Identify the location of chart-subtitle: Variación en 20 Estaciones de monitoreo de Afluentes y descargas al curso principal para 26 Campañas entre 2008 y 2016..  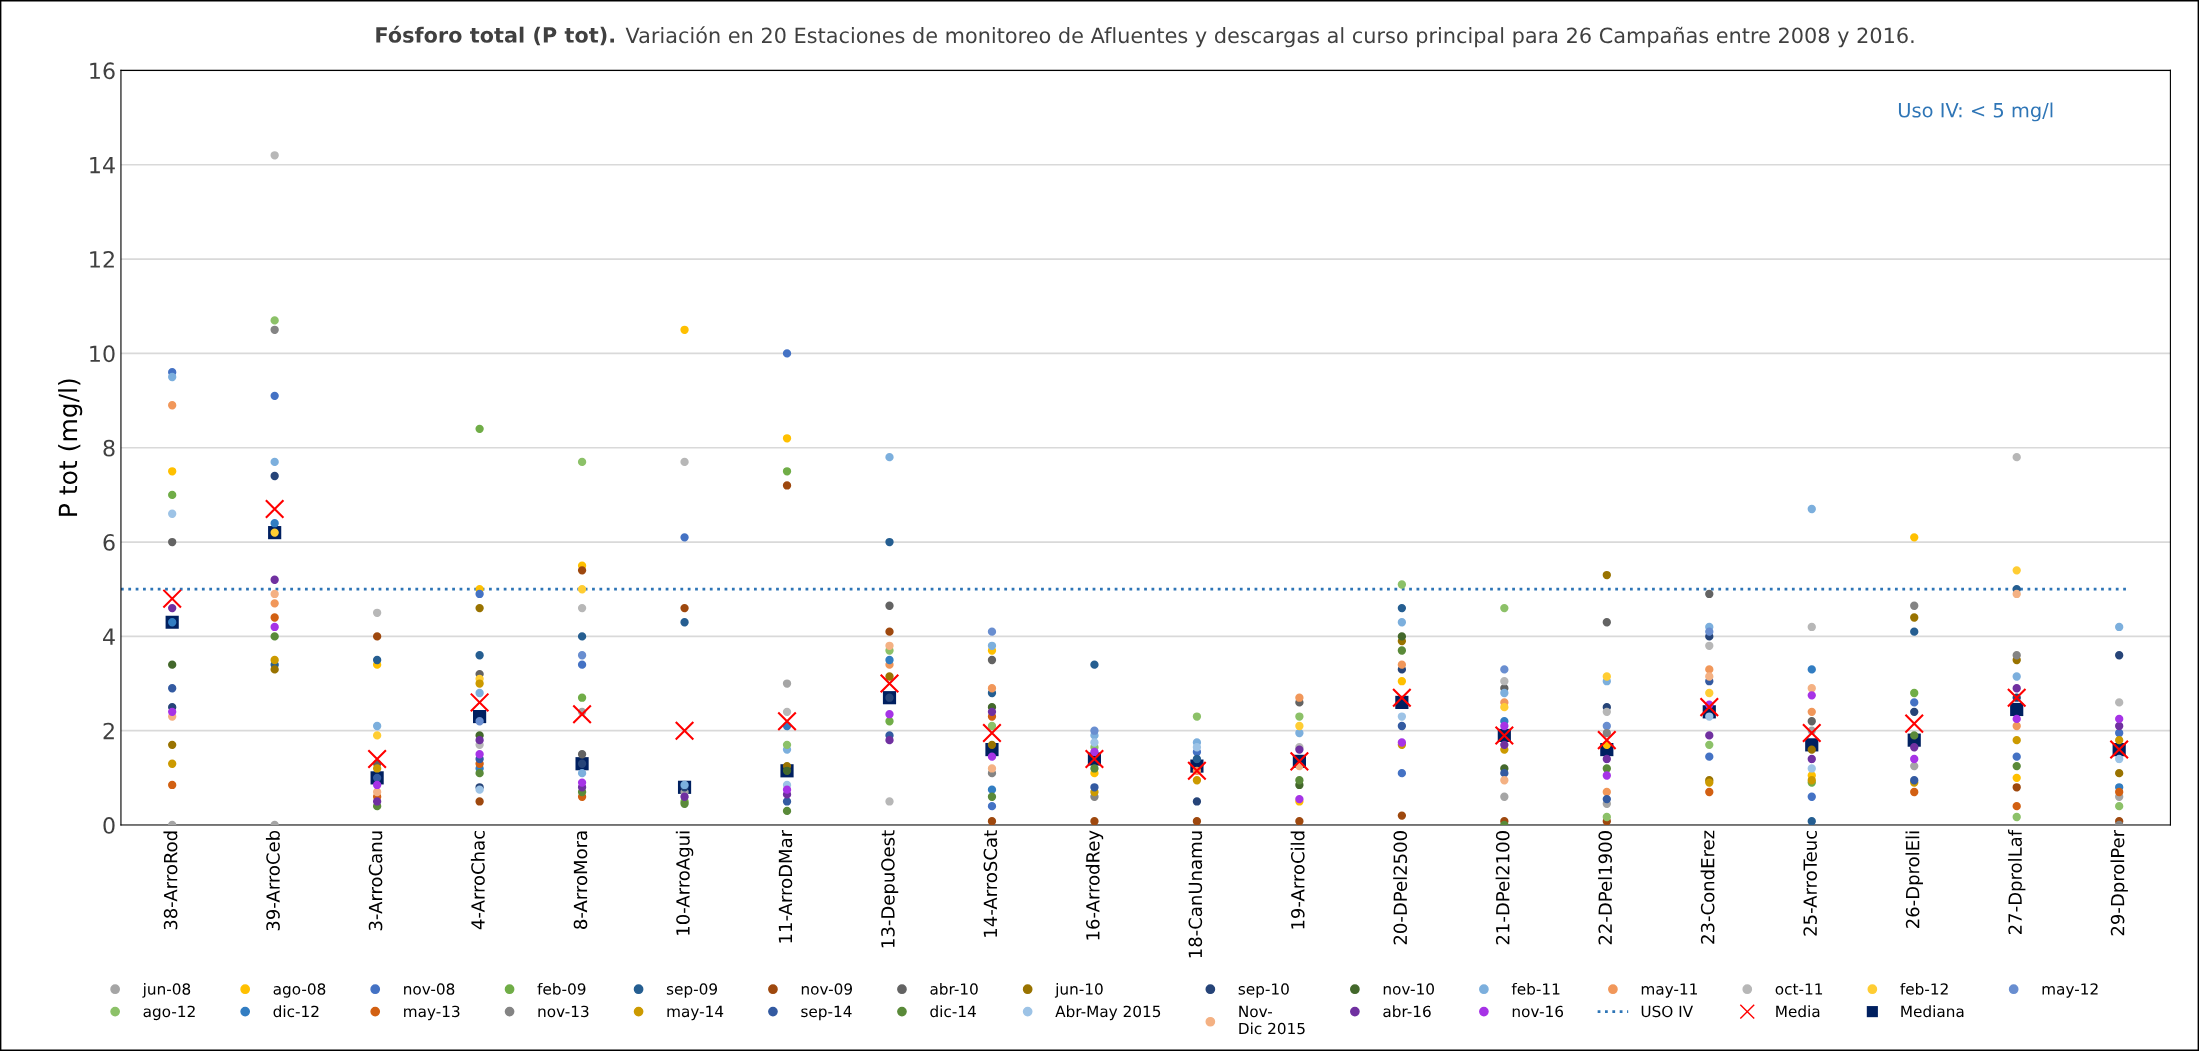
(1269, 37).